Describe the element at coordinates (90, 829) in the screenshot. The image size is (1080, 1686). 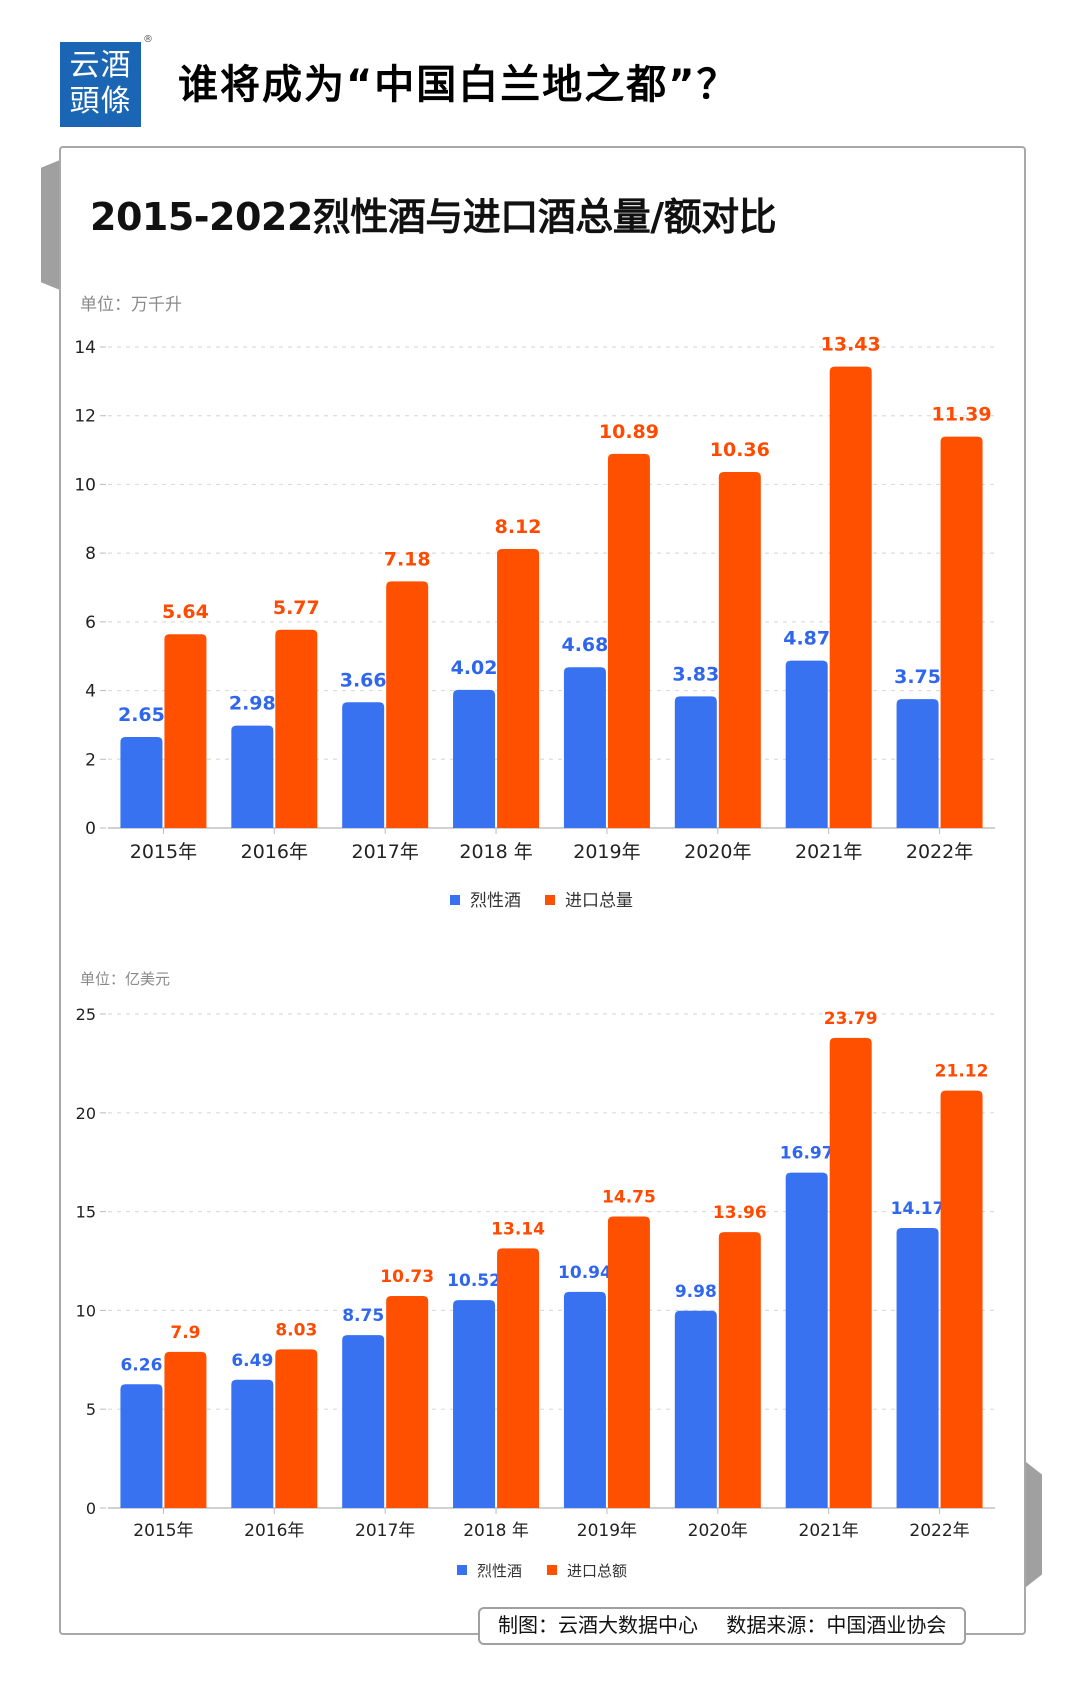
I see `y-tick-label: 0` at that location.